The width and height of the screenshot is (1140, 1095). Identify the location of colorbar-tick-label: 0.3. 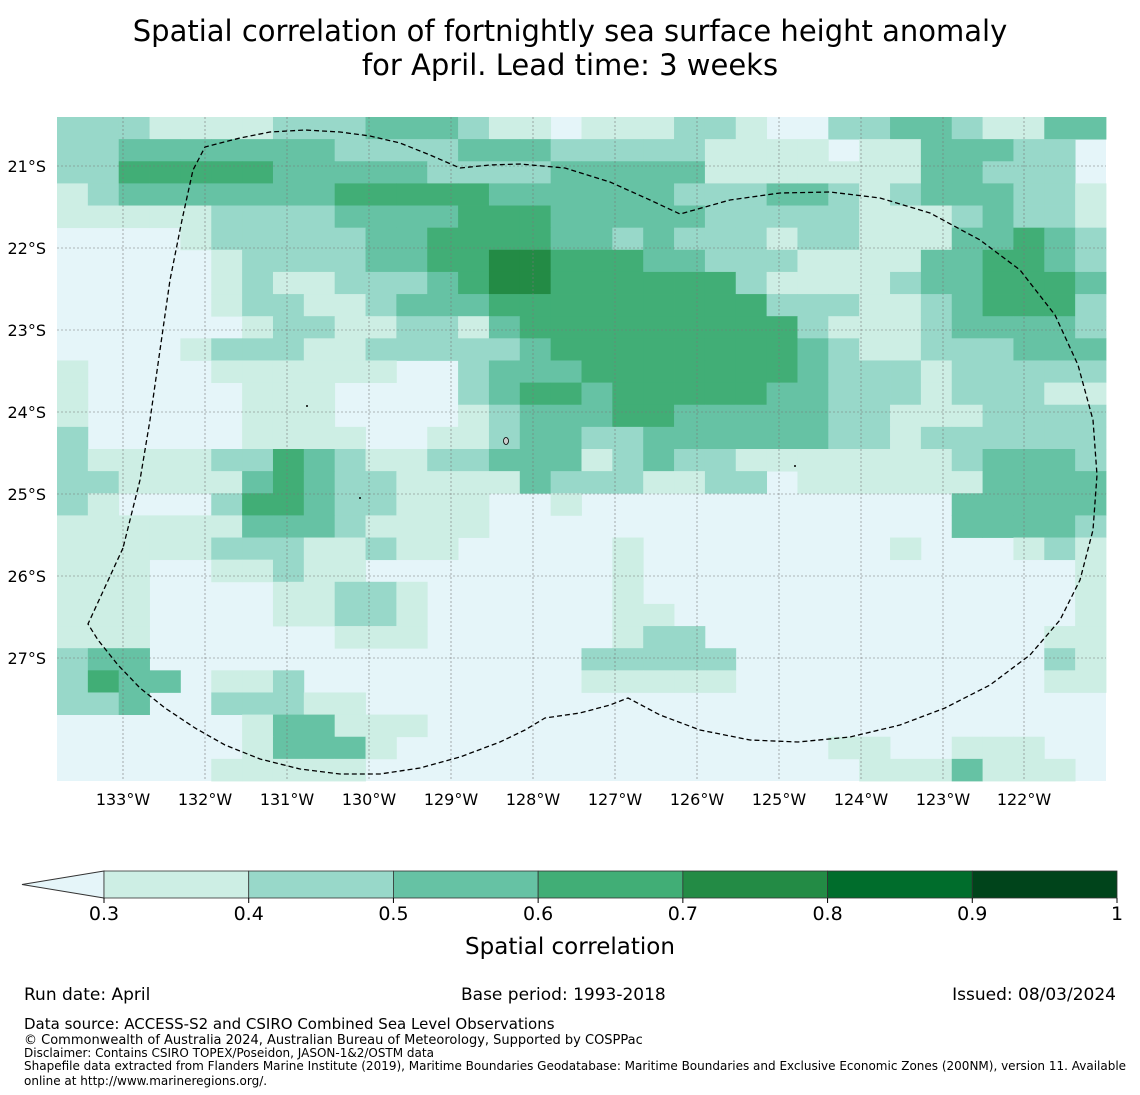
(104, 914).